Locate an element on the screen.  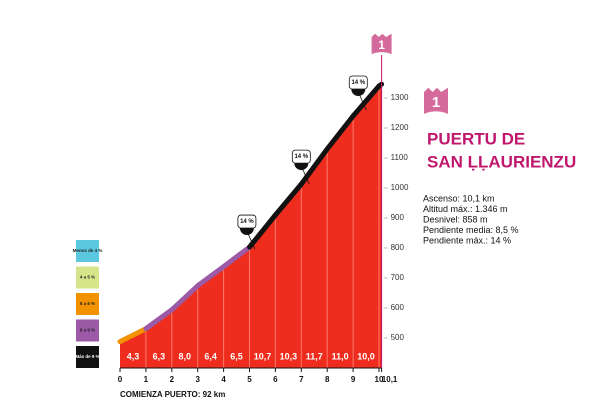
stat-line: Ascenso: 10,1 km is located at coordinates (459, 198).